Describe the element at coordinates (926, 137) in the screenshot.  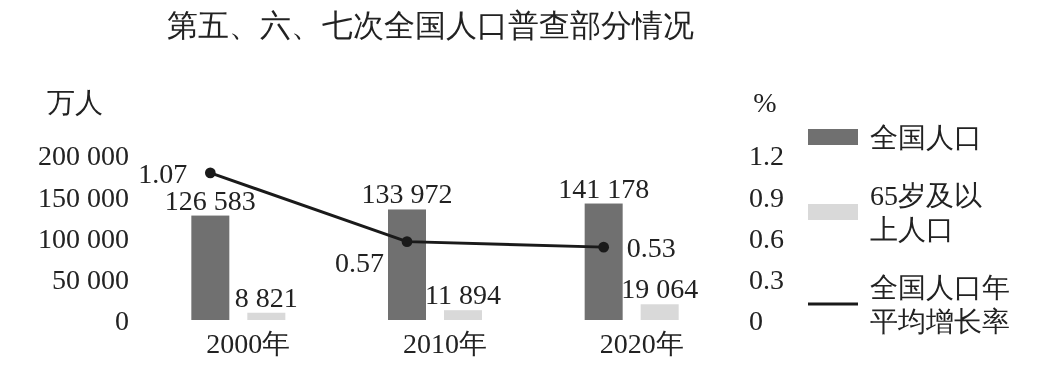
I see `legend-label: 全国人口` at that location.